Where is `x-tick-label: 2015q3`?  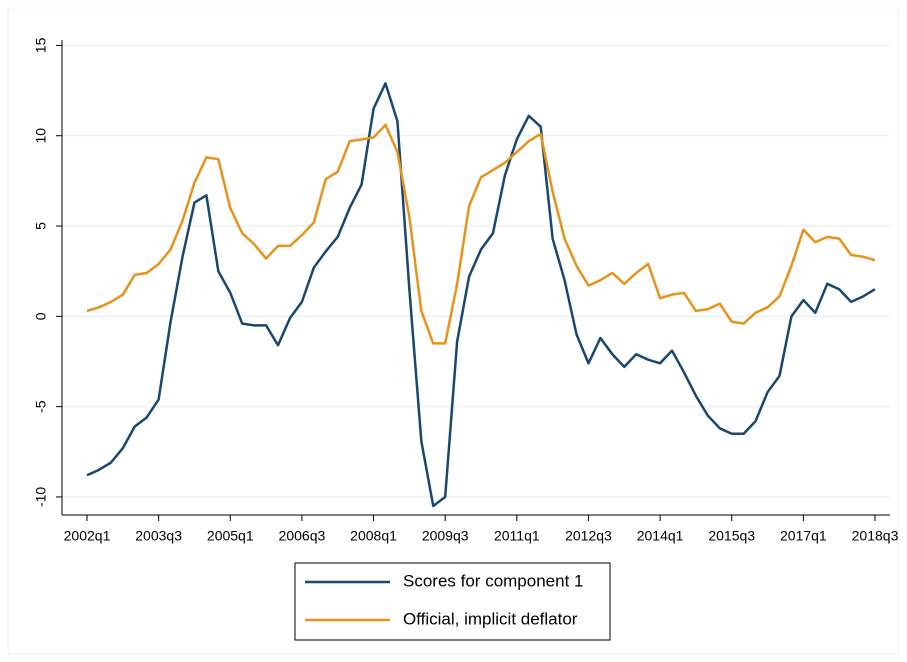 x-tick-label: 2015q3 is located at coordinates (731, 536).